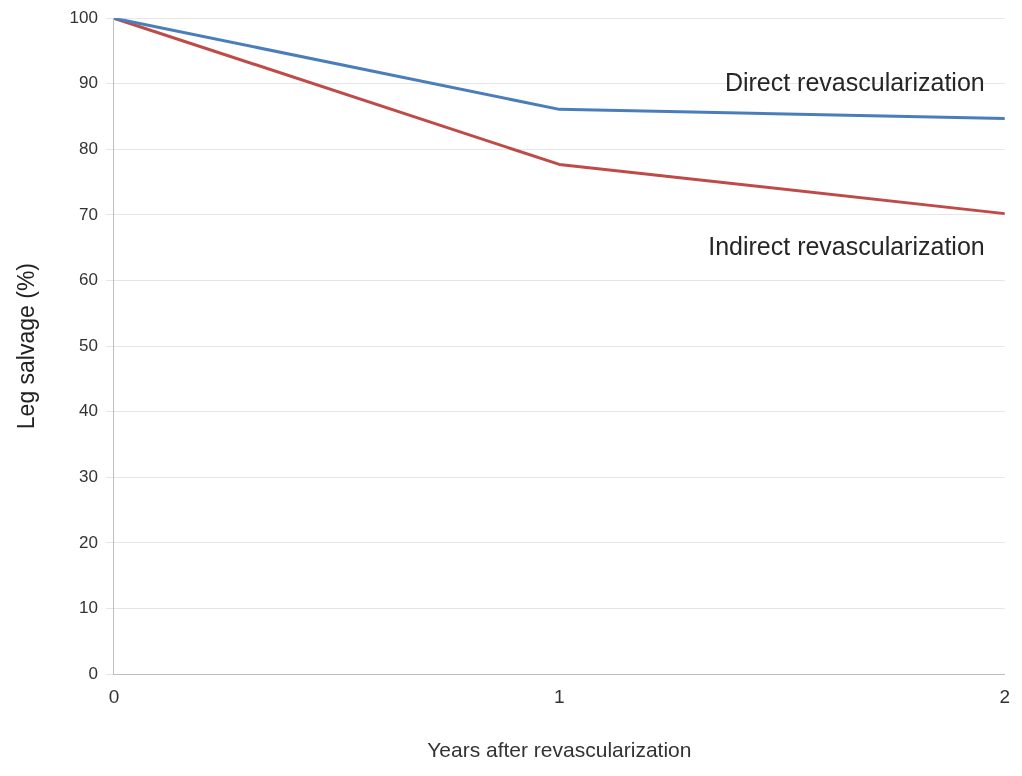 This screenshot has width=1022, height=776. Describe the element at coordinates (854, 81) in the screenshot. I see `series-label: Direct revascularization` at that location.